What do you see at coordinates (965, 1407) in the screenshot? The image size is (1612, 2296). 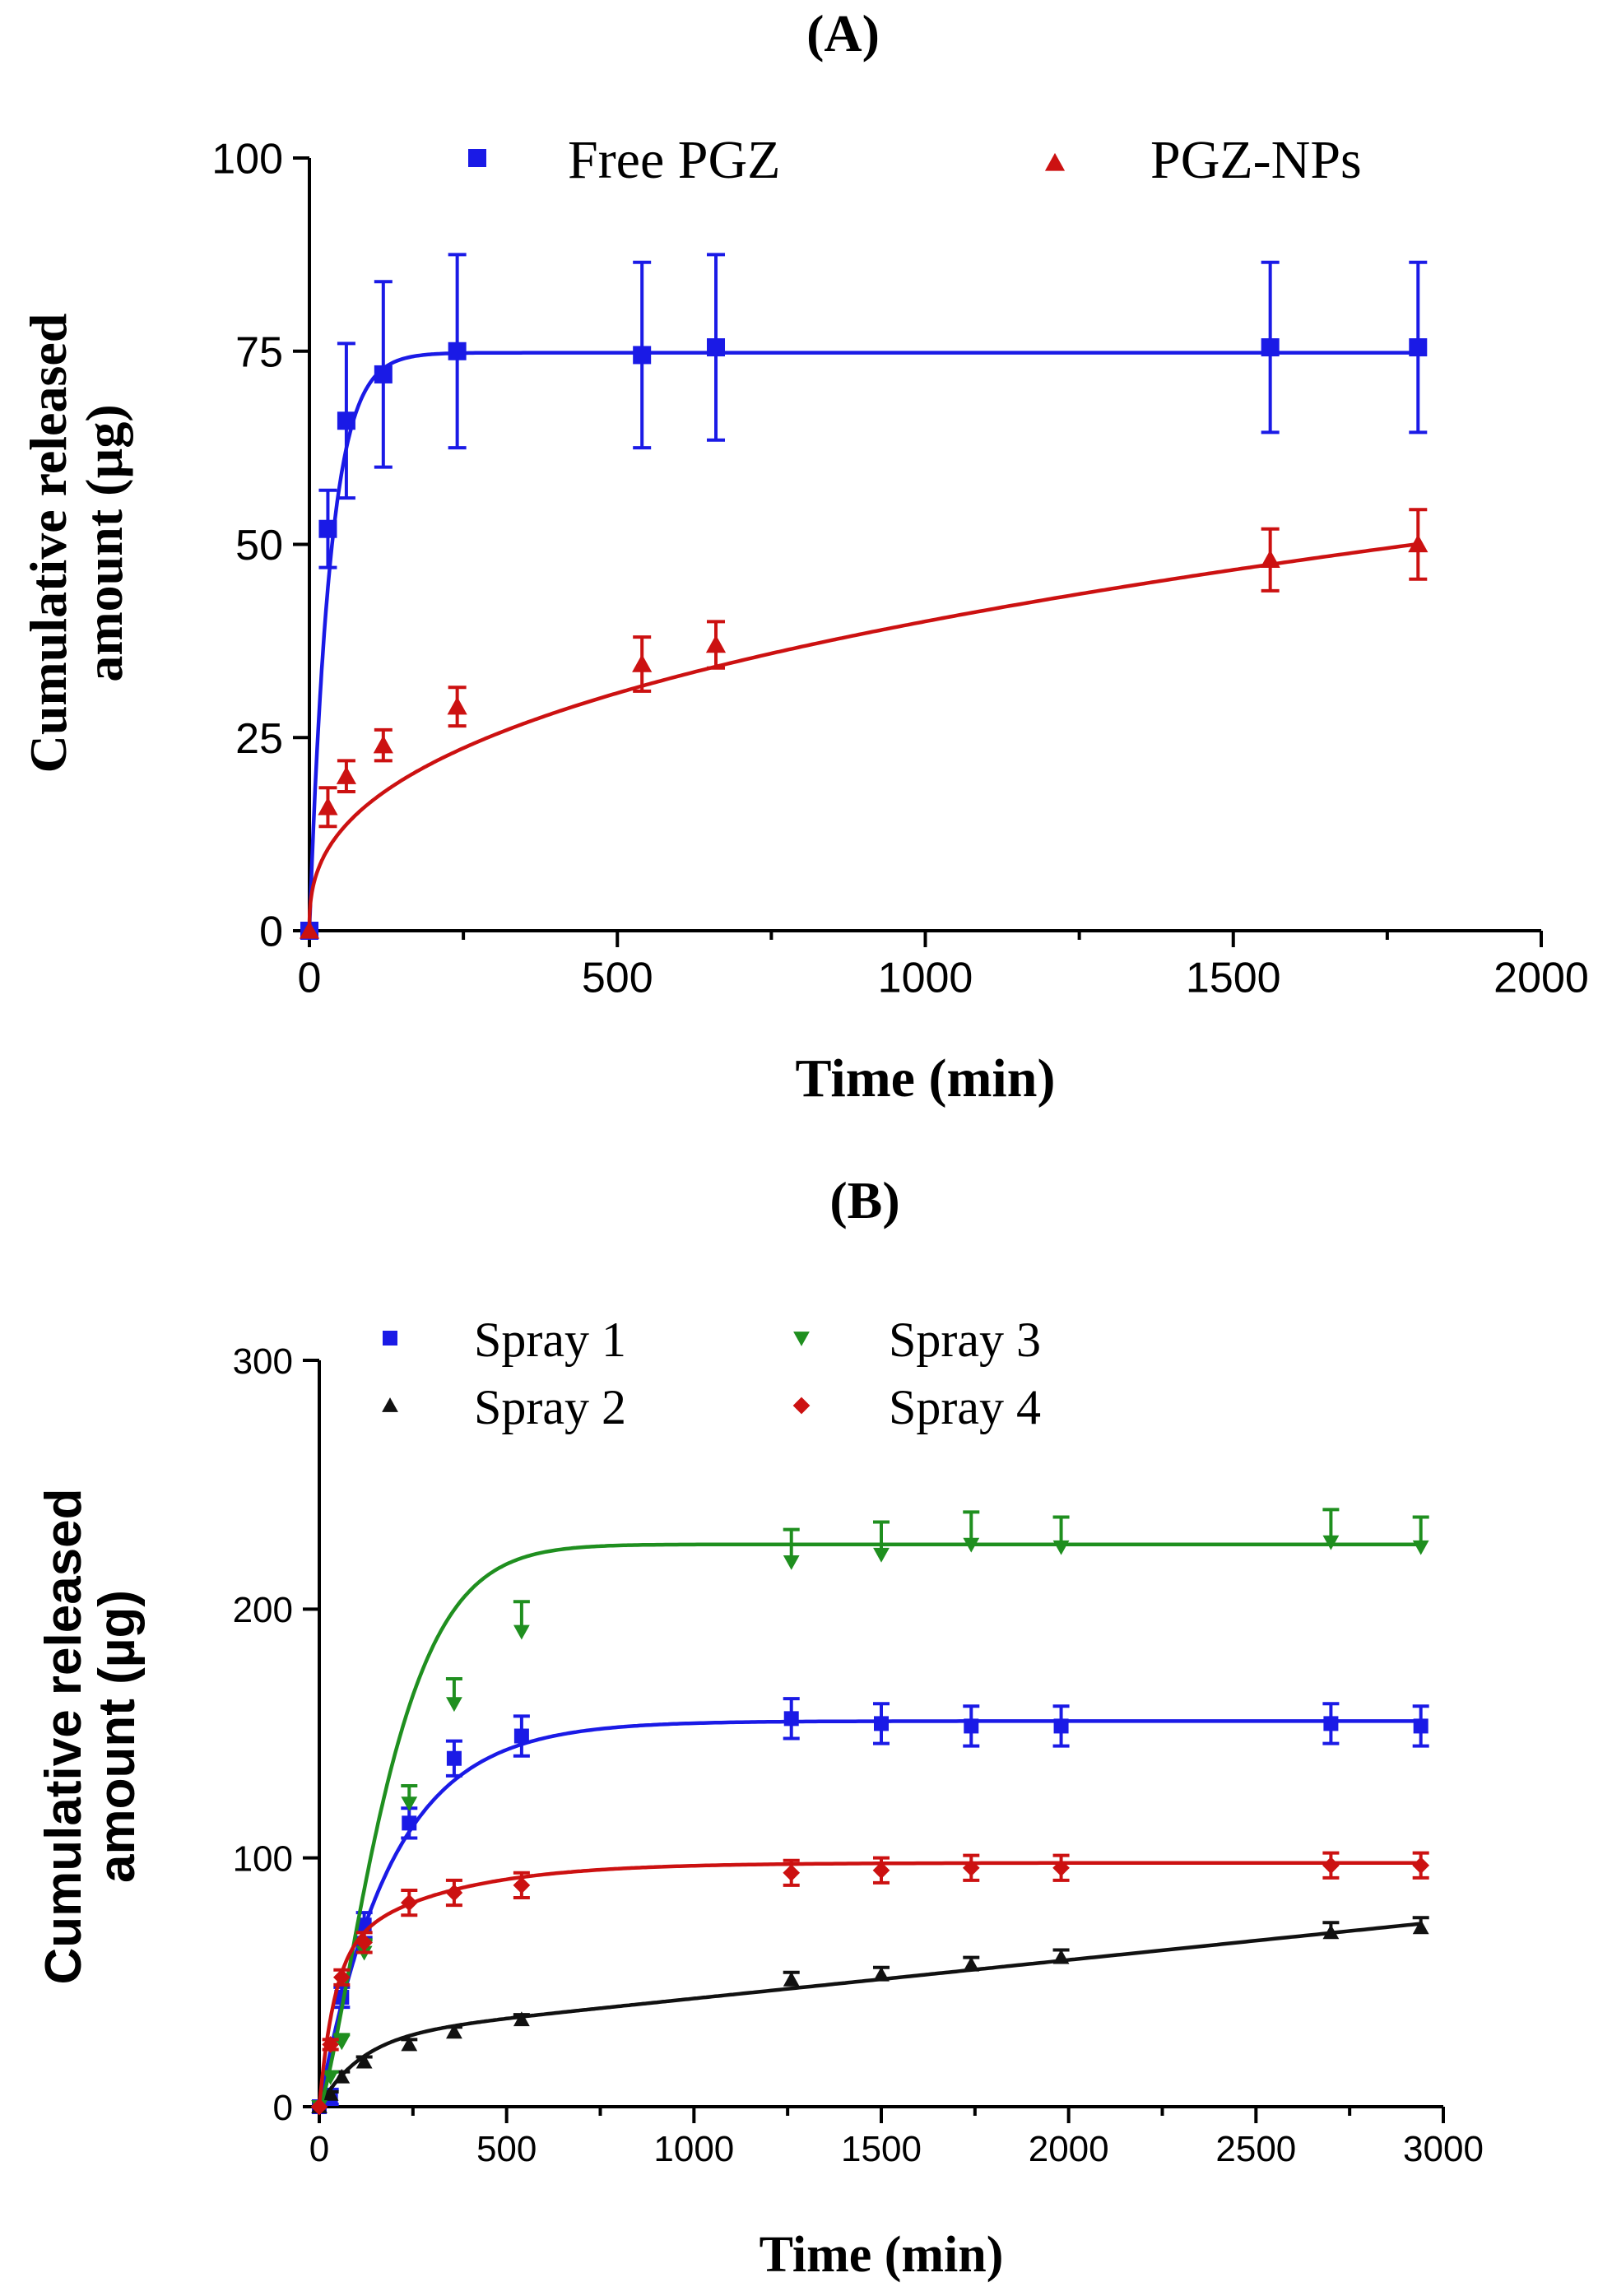 I see `legend-label: Spray 4` at bounding box center [965, 1407].